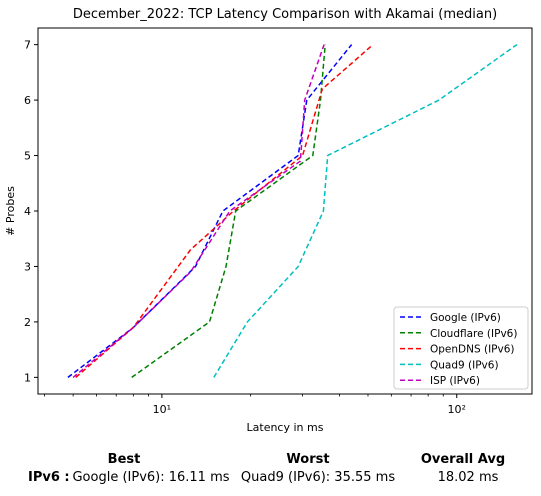 The width and height of the screenshot is (541, 496). I want to click on legend-box, so click(461, 348).